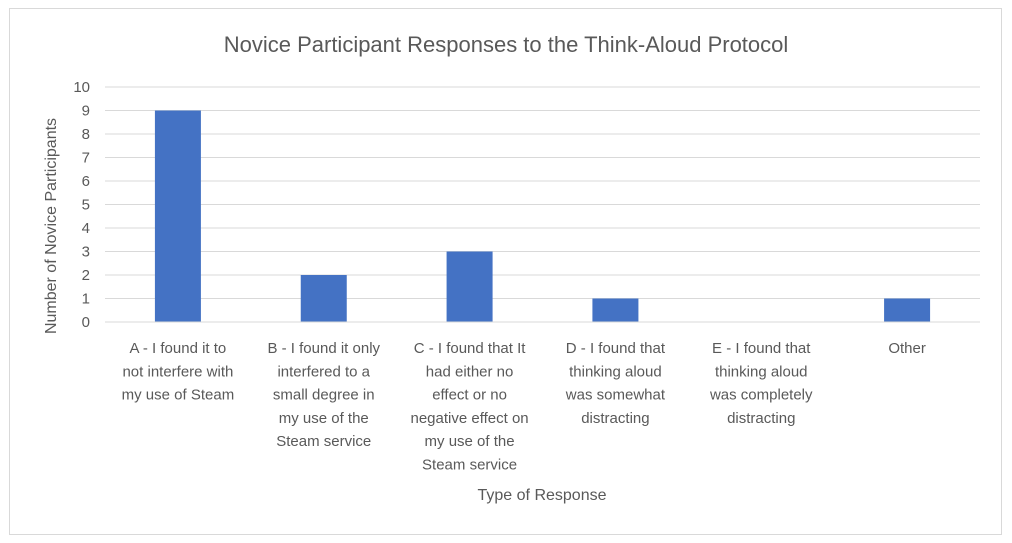 The height and width of the screenshot is (543, 1012). I want to click on x-category-label-line: A - I found it to, so click(178, 348).